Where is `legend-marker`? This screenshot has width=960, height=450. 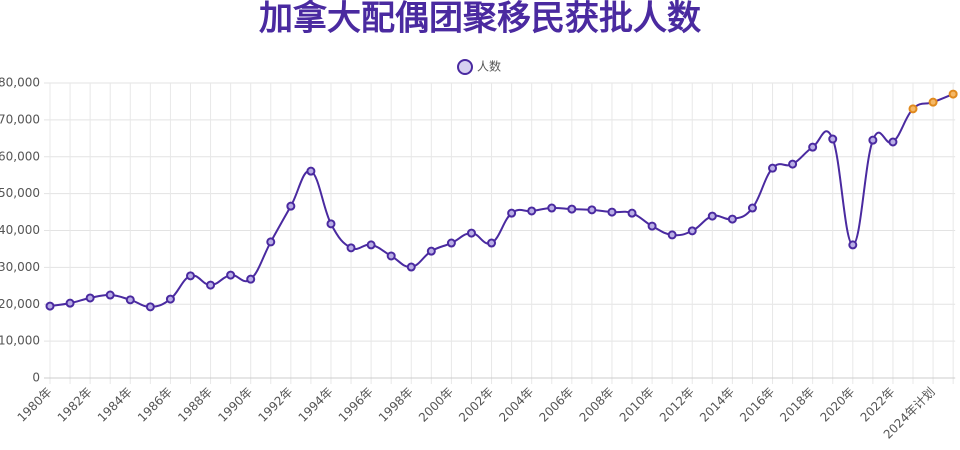 legend-marker is located at coordinates (465, 67).